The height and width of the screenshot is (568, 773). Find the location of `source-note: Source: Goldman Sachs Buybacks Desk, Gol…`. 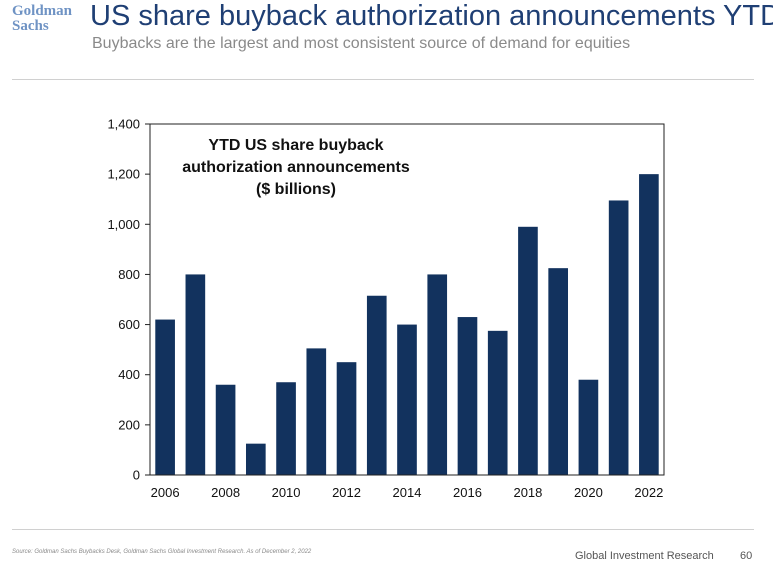

source-note: Source: Goldman Sachs Buybacks Desk, Gol… is located at coordinates (162, 552).